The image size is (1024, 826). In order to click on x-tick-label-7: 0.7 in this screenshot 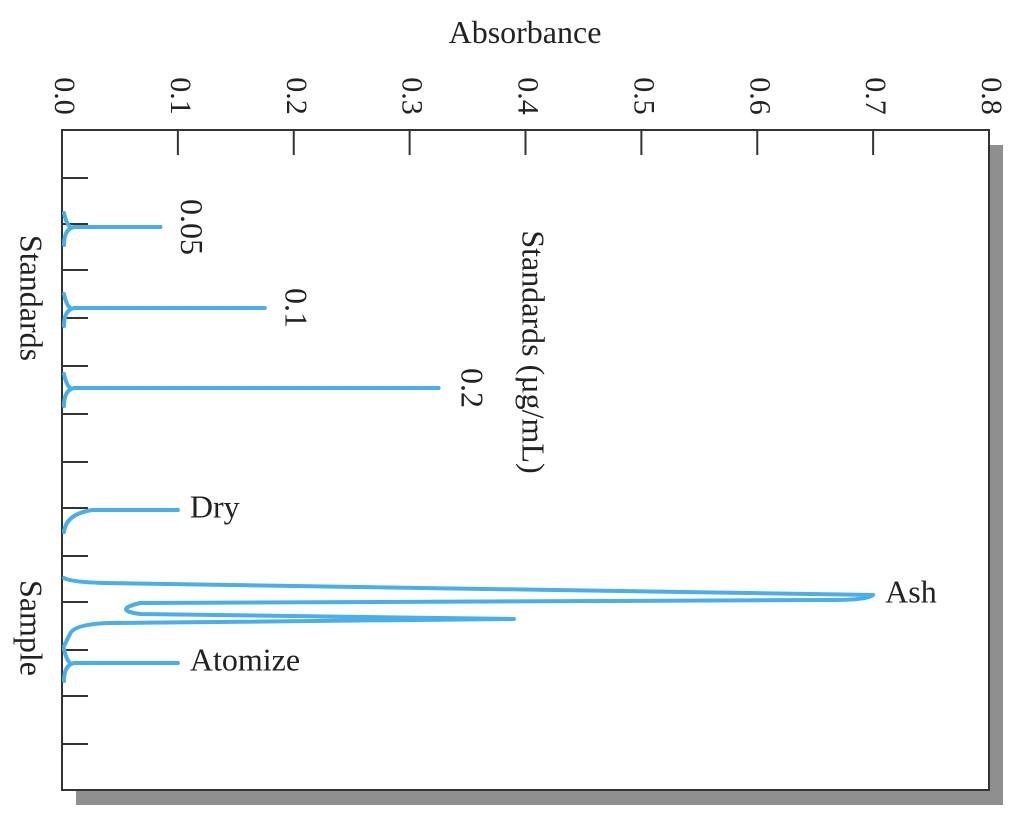, I will do `click(875, 96)`.